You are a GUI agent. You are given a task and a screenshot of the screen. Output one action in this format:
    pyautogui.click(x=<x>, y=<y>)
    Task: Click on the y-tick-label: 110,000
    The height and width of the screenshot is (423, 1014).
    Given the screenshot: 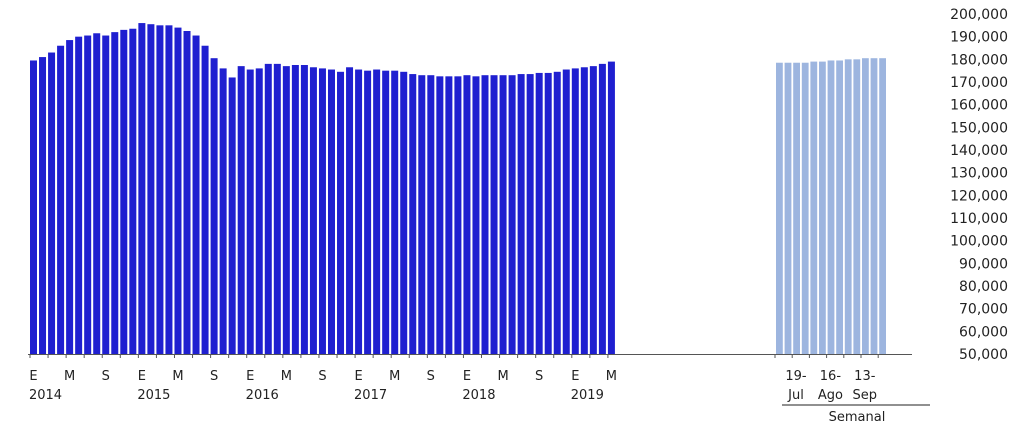 What is the action you would take?
    pyautogui.click(x=979, y=219)
    